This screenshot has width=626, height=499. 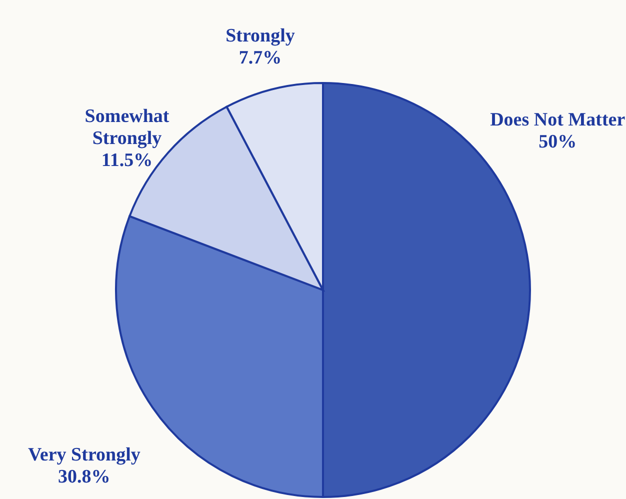 I want to click on data-label: 50%, so click(x=557, y=142).